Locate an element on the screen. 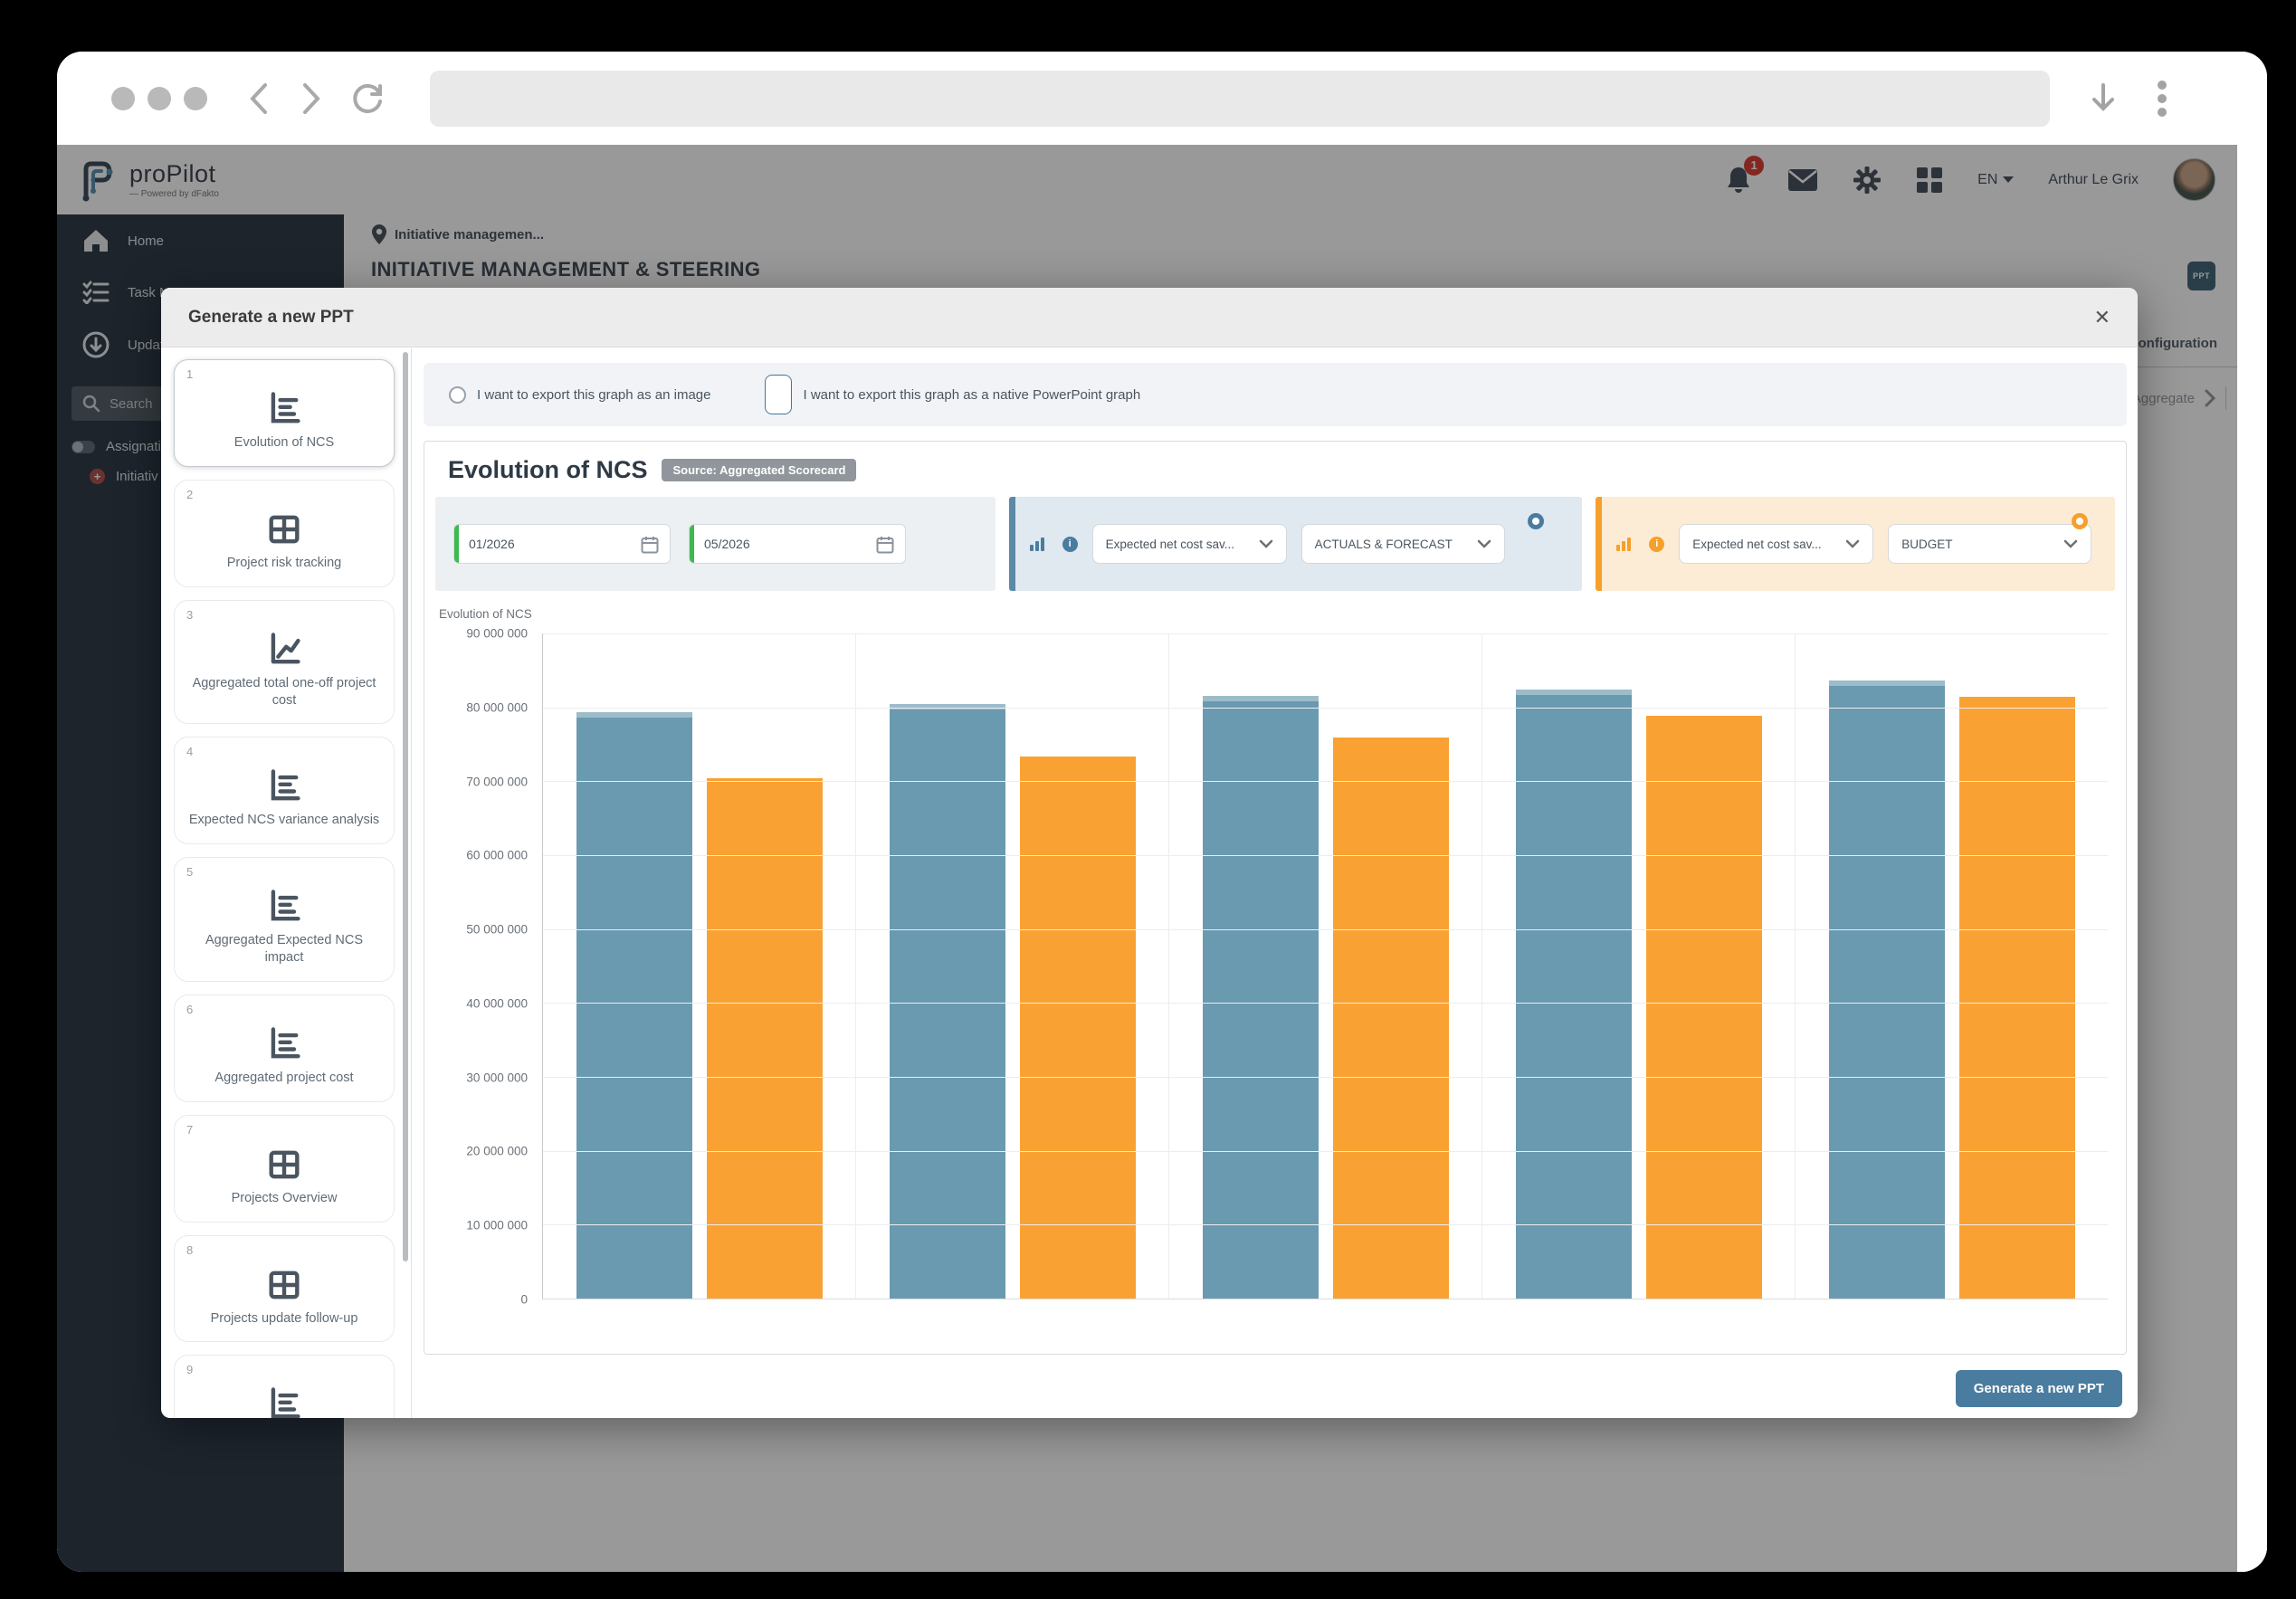 Image resolution: width=2296 pixels, height=1599 pixels. sidebar-item-initiatives: + Initiativ is located at coordinates (201, 477).